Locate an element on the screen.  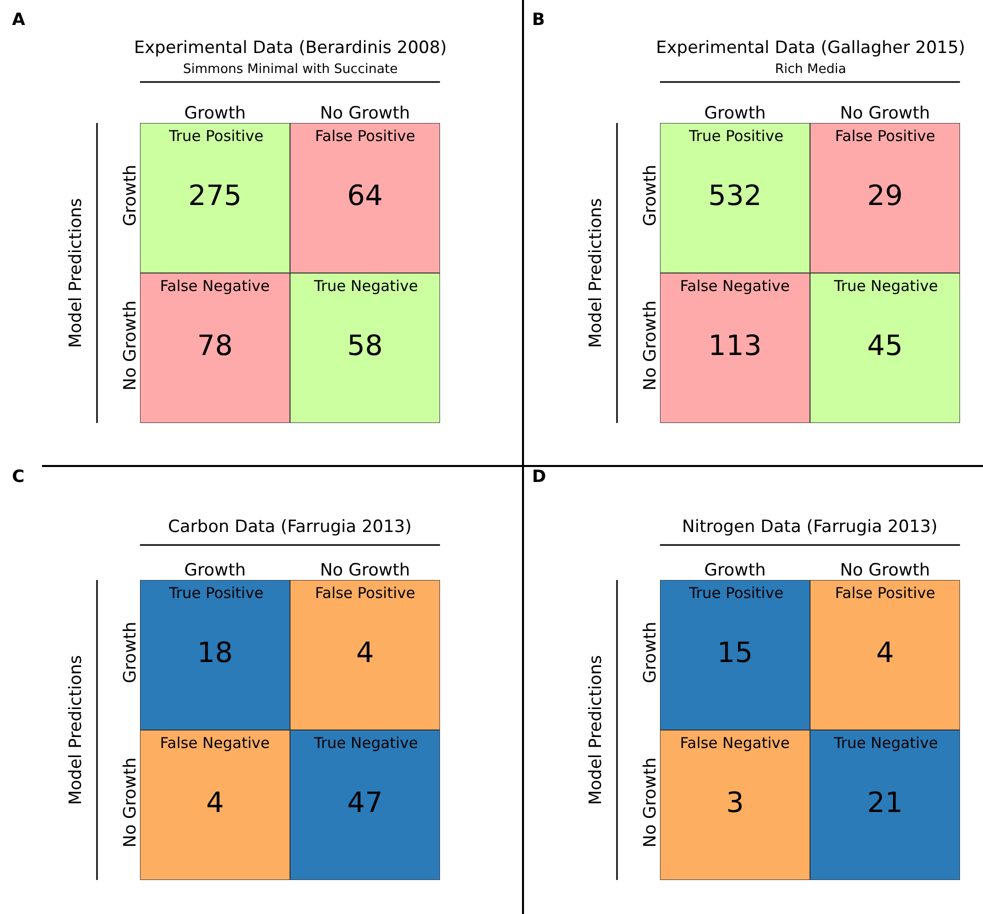
data-label: 78 is located at coordinates (215, 345).